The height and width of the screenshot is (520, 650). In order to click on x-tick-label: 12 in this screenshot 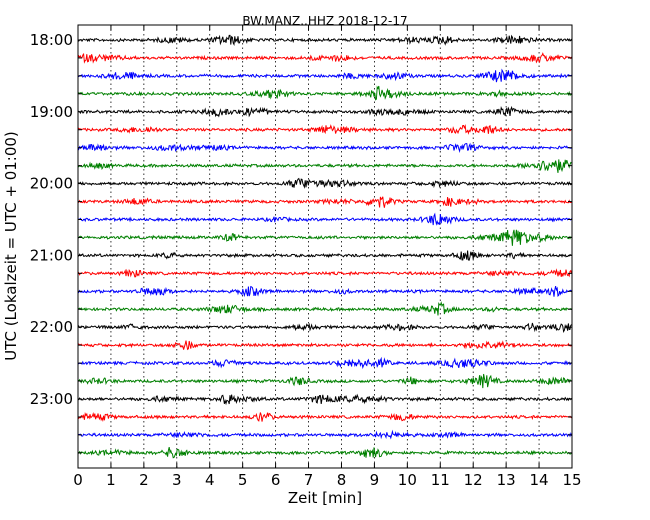, I will do `click(473, 480)`.